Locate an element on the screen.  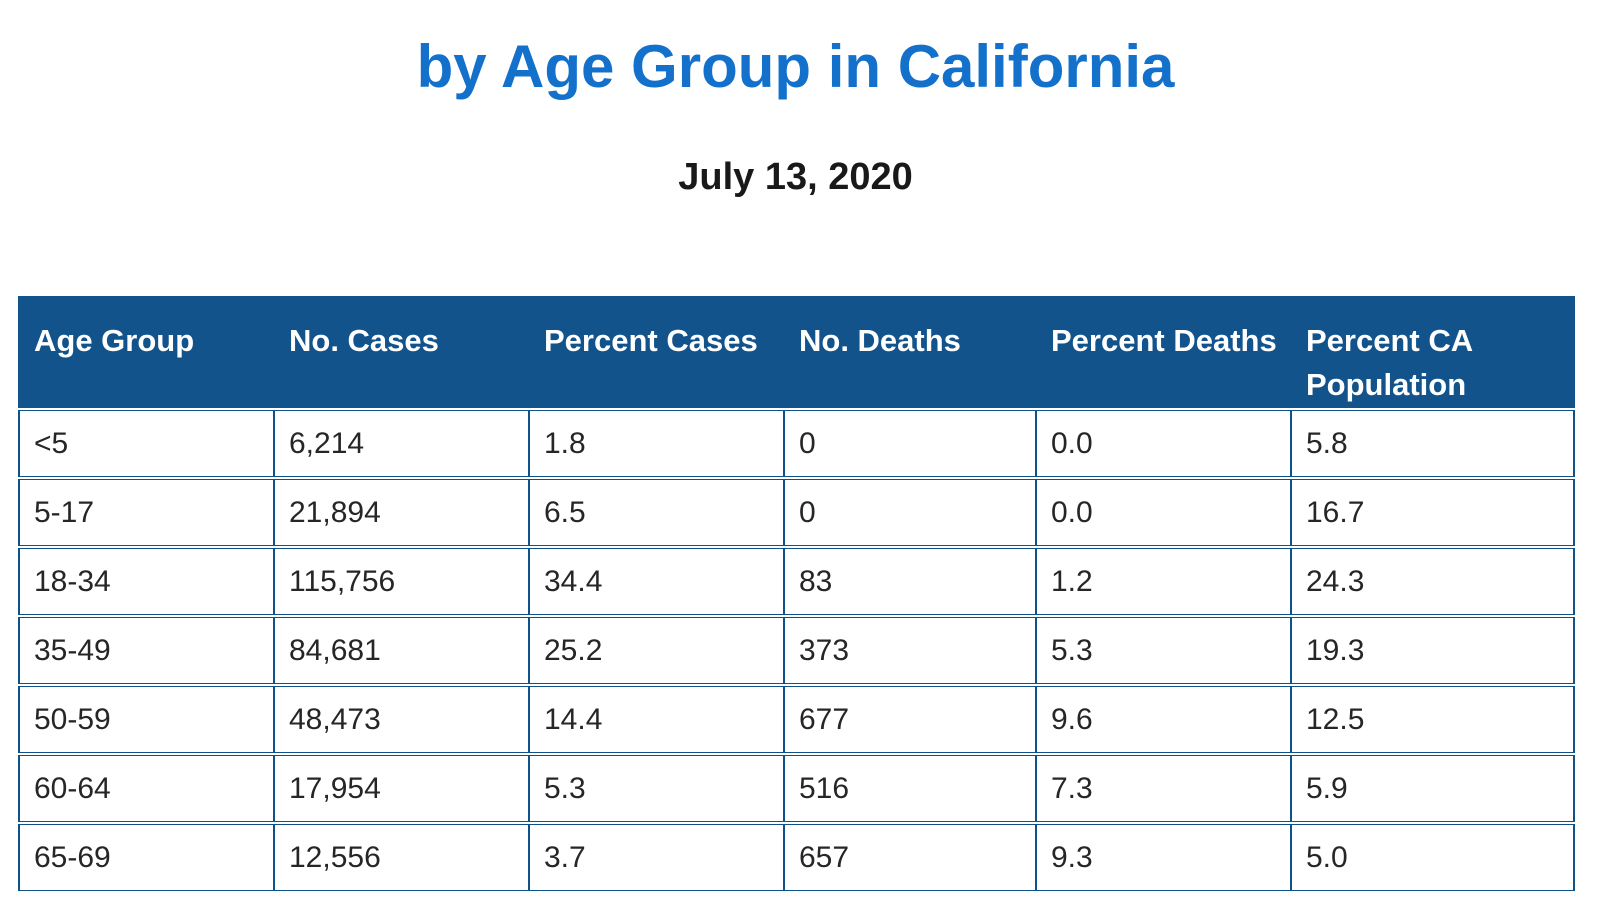
cell-no-deaths: 657 is located at coordinates (910, 857).